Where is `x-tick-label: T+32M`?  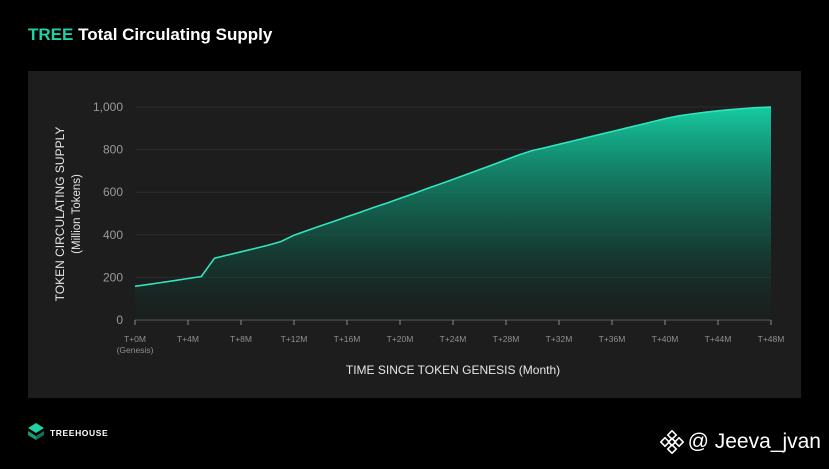
x-tick-label: T+32M is located at coordinates (559, 339).